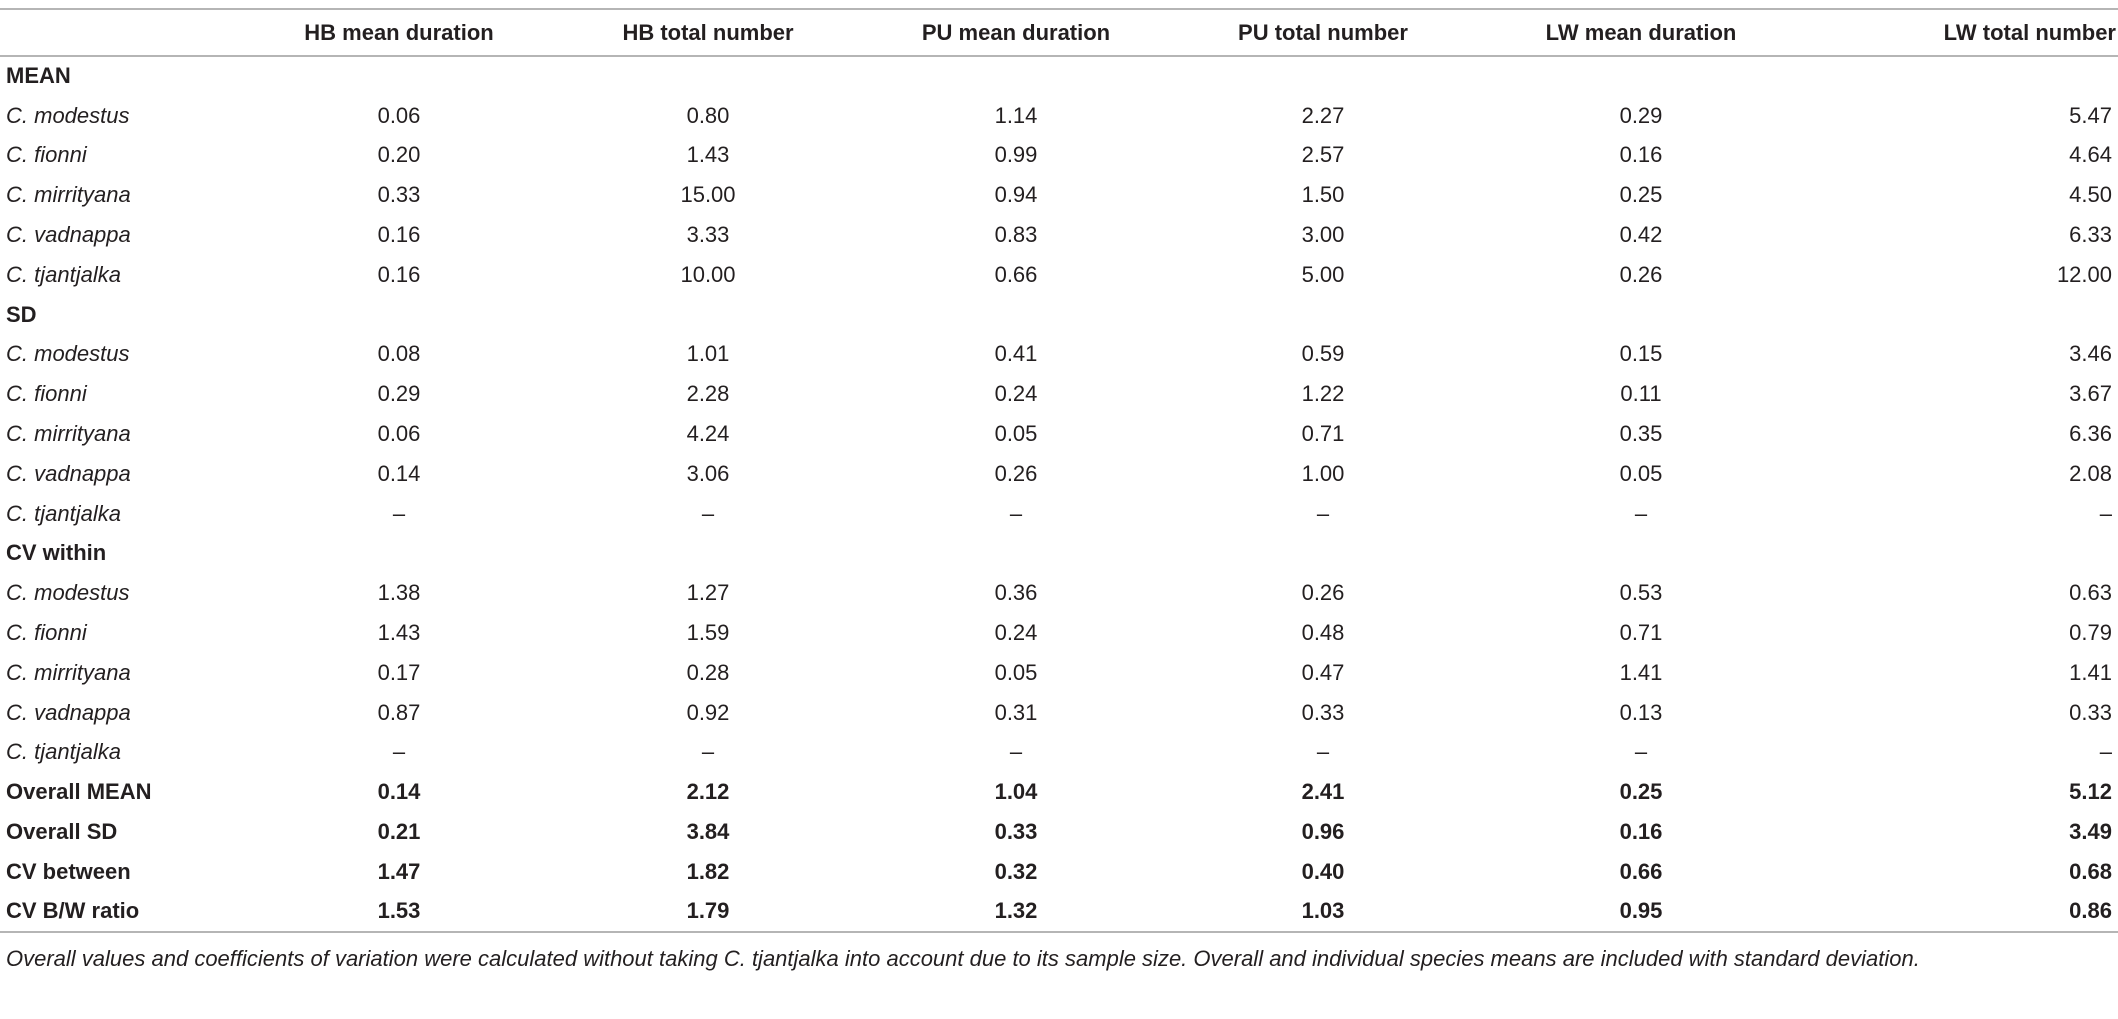 The image size is (2118, 1019). I want to click on header-cell-lw-mean-duration: LW mean duration, so click(1641, 32).